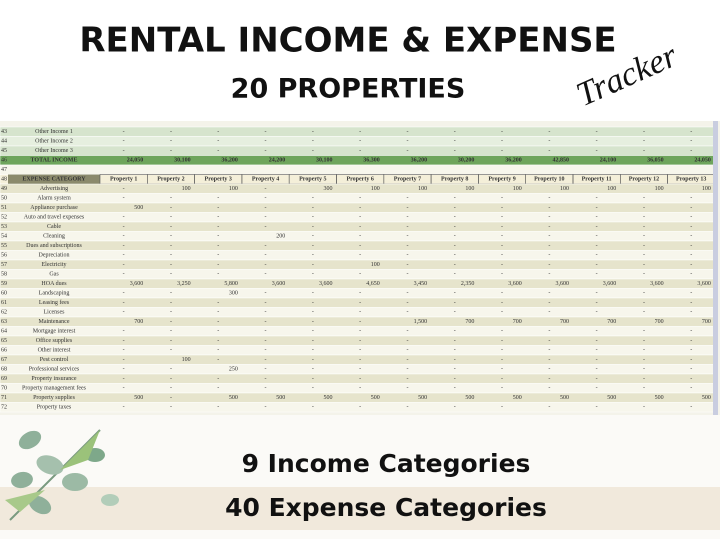  What do you see at coordinates (4, 398) in the screenshot?
I see `row-number: 71` at bounding box center [4, 398].